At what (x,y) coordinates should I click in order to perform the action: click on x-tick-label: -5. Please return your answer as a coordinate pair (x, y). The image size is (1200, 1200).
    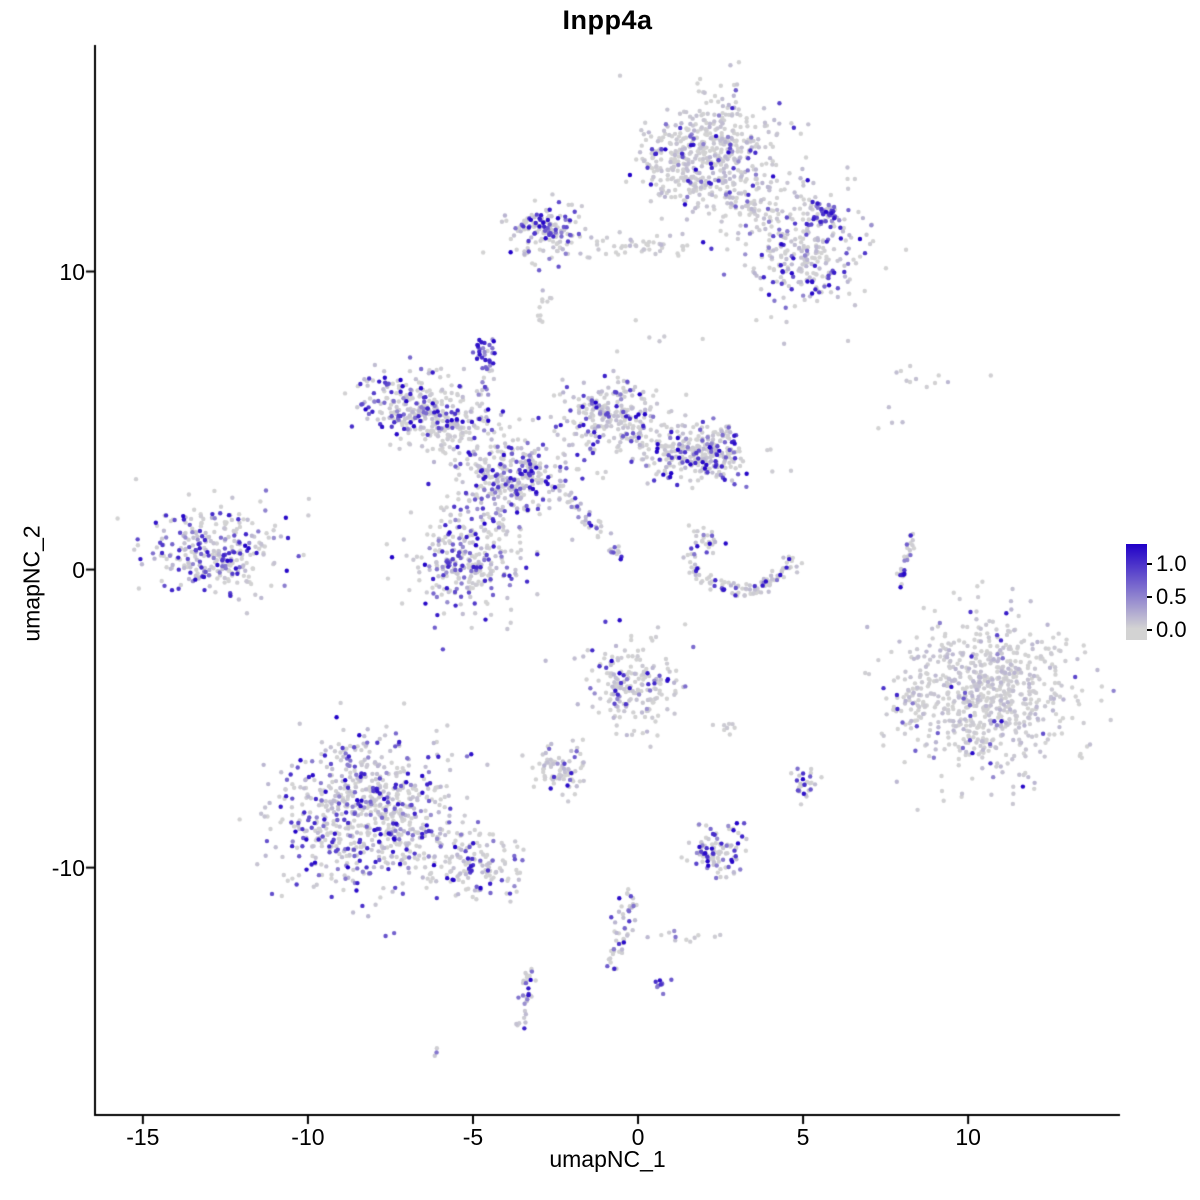
    Looking at the image, I should click on (473, 1137).